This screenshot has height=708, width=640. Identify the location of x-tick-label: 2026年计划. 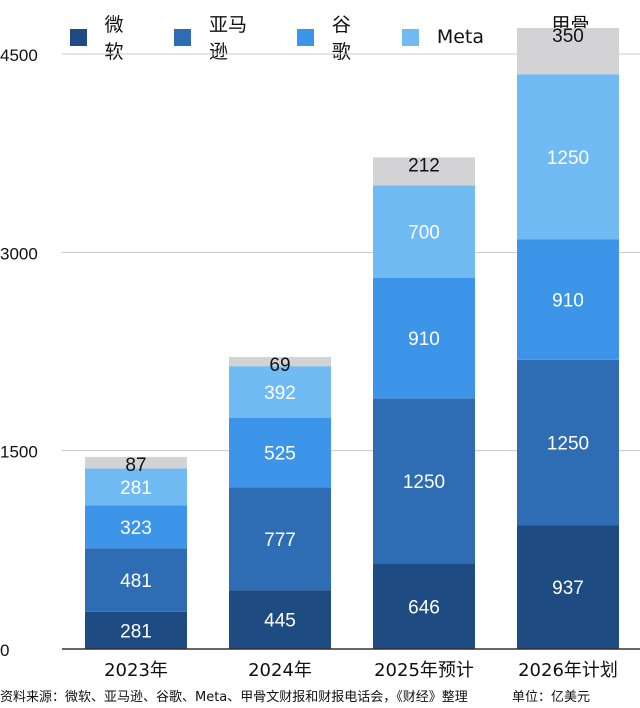
(568, 670).